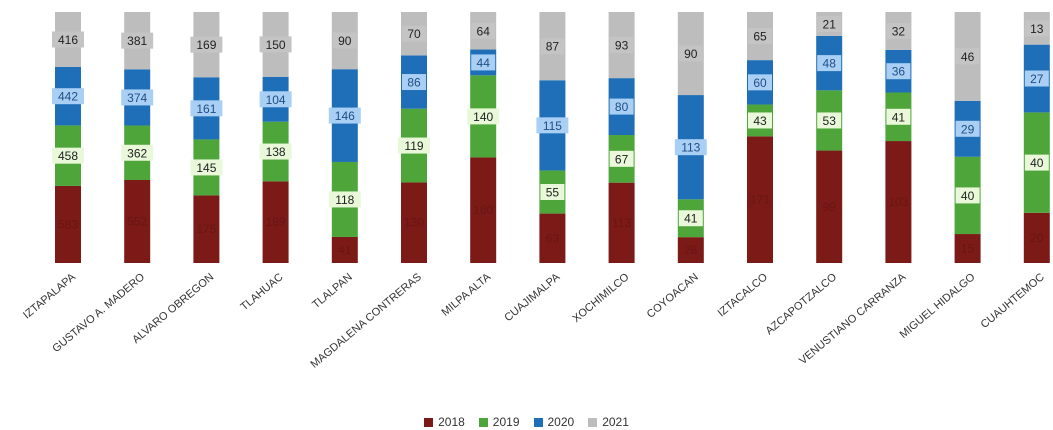 The height and width of the screenshot is (430, 1053). What do you see at coordinates (414, 34) in the screenshot?
I see `data-label-2021: 70` at bounding box center [414, 34].